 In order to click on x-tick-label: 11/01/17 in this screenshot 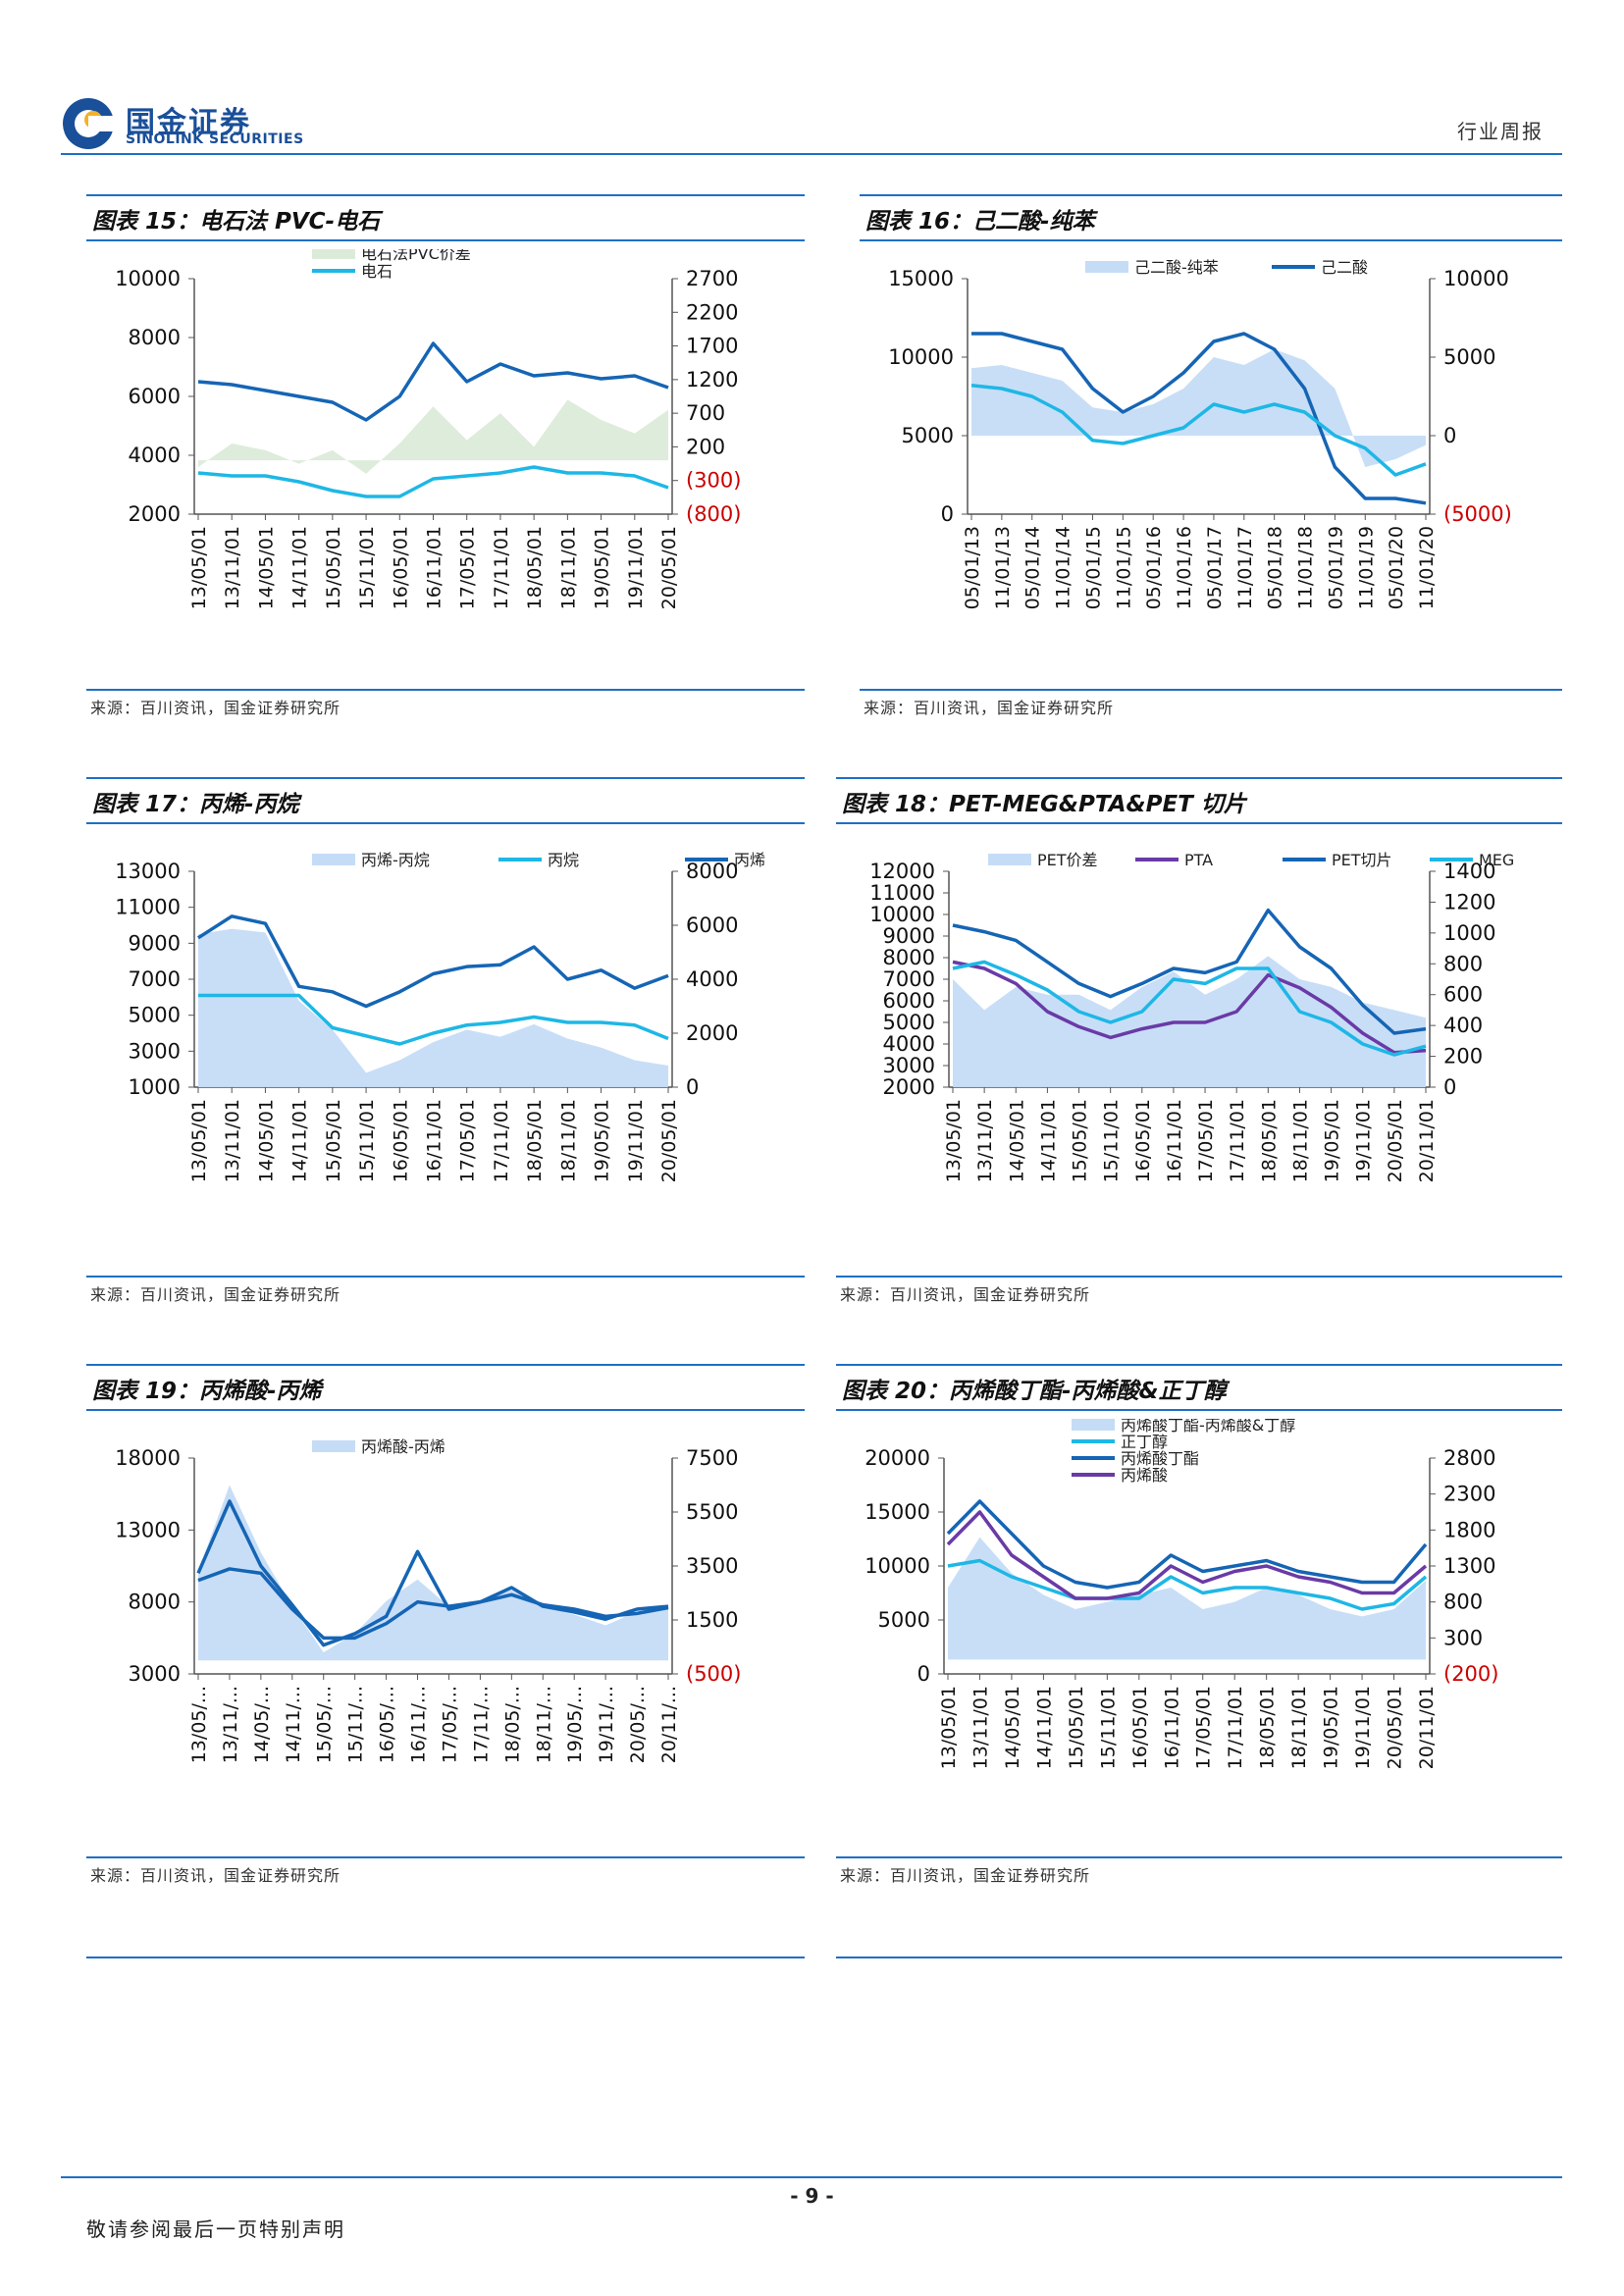, I will do `click(1245, 567)`.